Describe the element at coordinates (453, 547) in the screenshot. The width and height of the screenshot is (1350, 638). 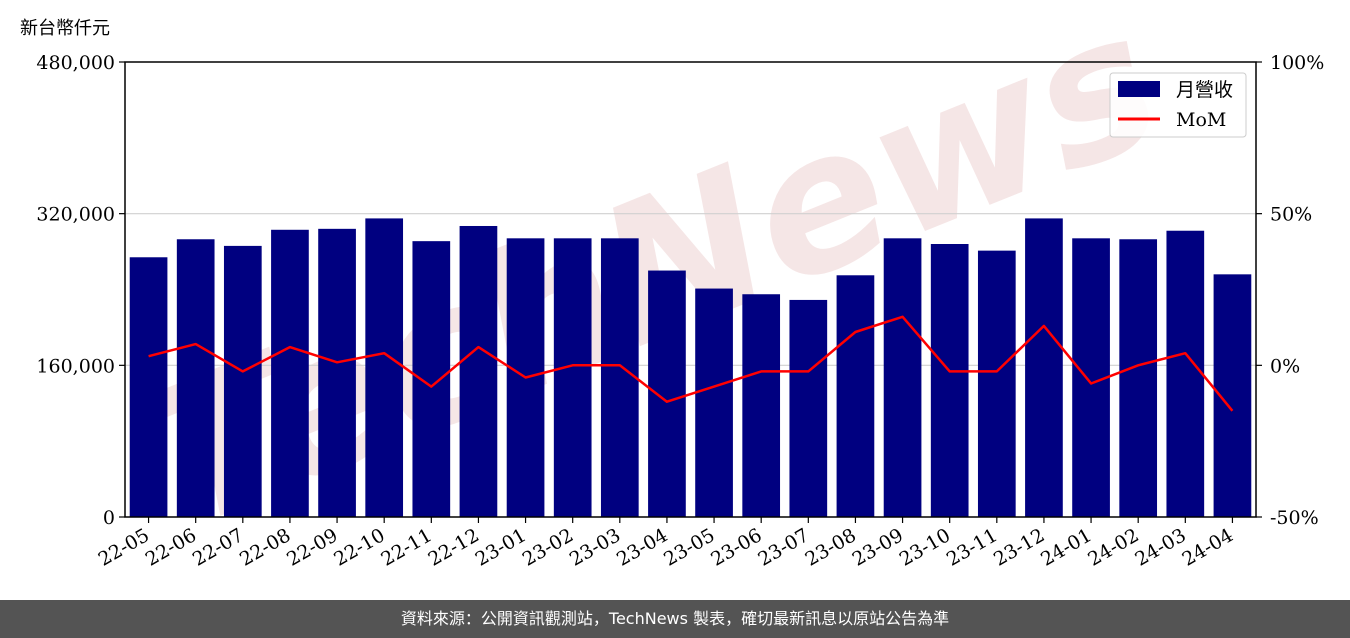
I see `x-tick-label: 22-12` at that location.